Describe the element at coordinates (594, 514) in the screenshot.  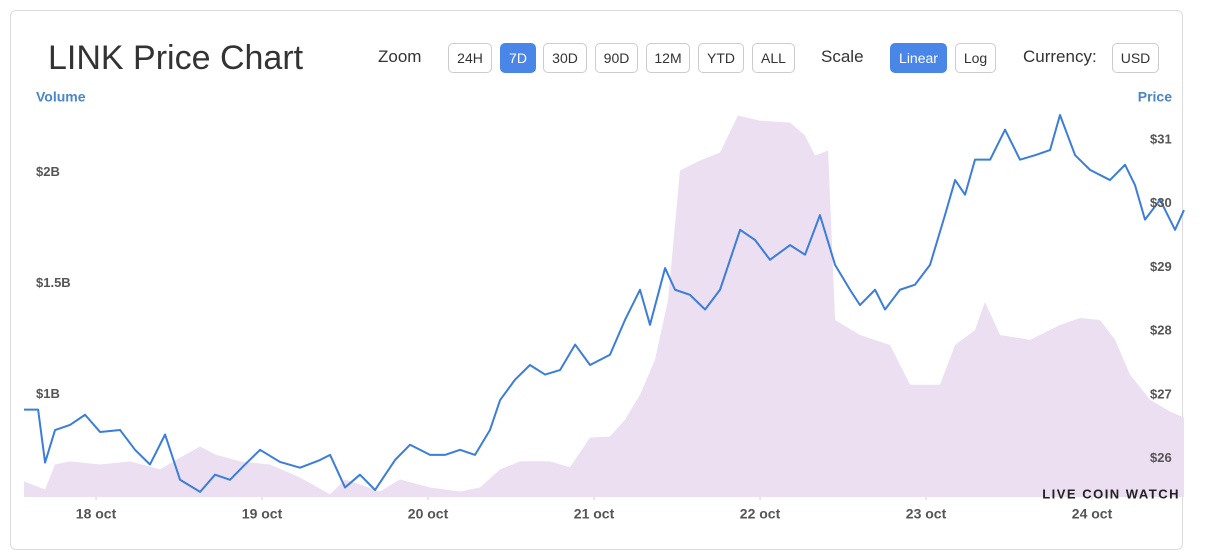
I see `x-tick-label: 21 oct` at that location.